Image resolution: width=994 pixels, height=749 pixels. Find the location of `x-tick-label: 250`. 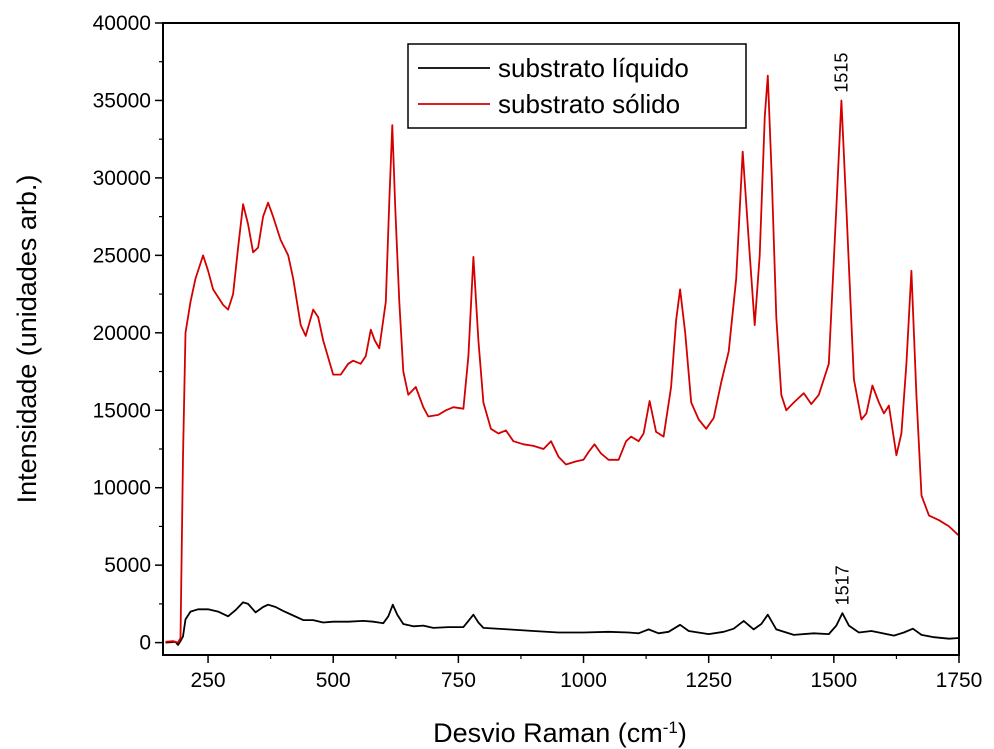

x-tick-label: 250 is located at coordinates (208, 680).